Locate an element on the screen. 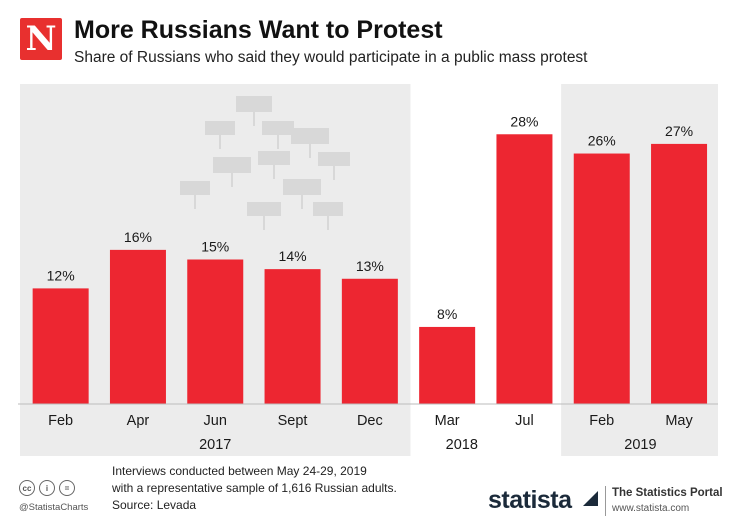 This screenshot has width=737, height=525. year-labels-group: 2017 2018 2019 is located at coordinates (427, 445).